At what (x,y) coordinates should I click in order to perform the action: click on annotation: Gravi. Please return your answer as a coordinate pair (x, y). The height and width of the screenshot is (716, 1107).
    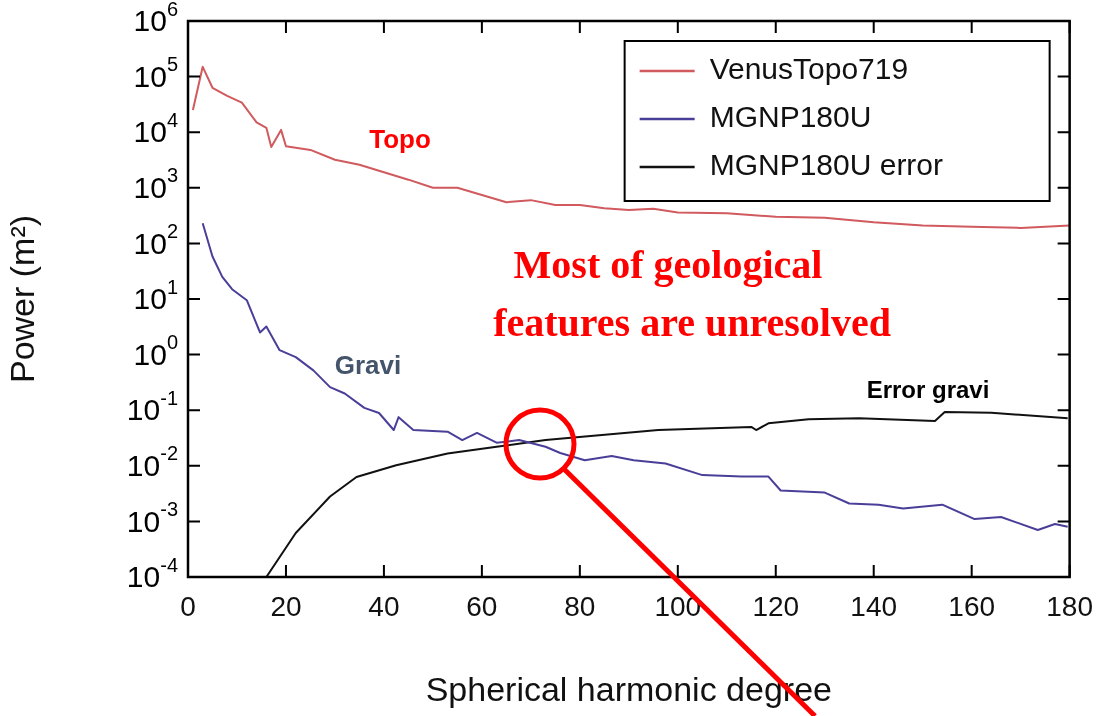
    Looking at the image, I should click on (368, 365).